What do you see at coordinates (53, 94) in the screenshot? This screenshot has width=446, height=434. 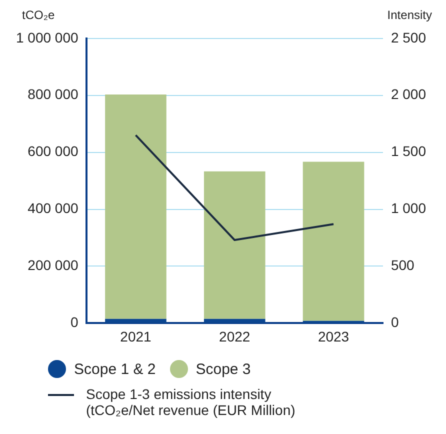 I see `y-tick-label: 800 000` at bounding box center [53, 94].